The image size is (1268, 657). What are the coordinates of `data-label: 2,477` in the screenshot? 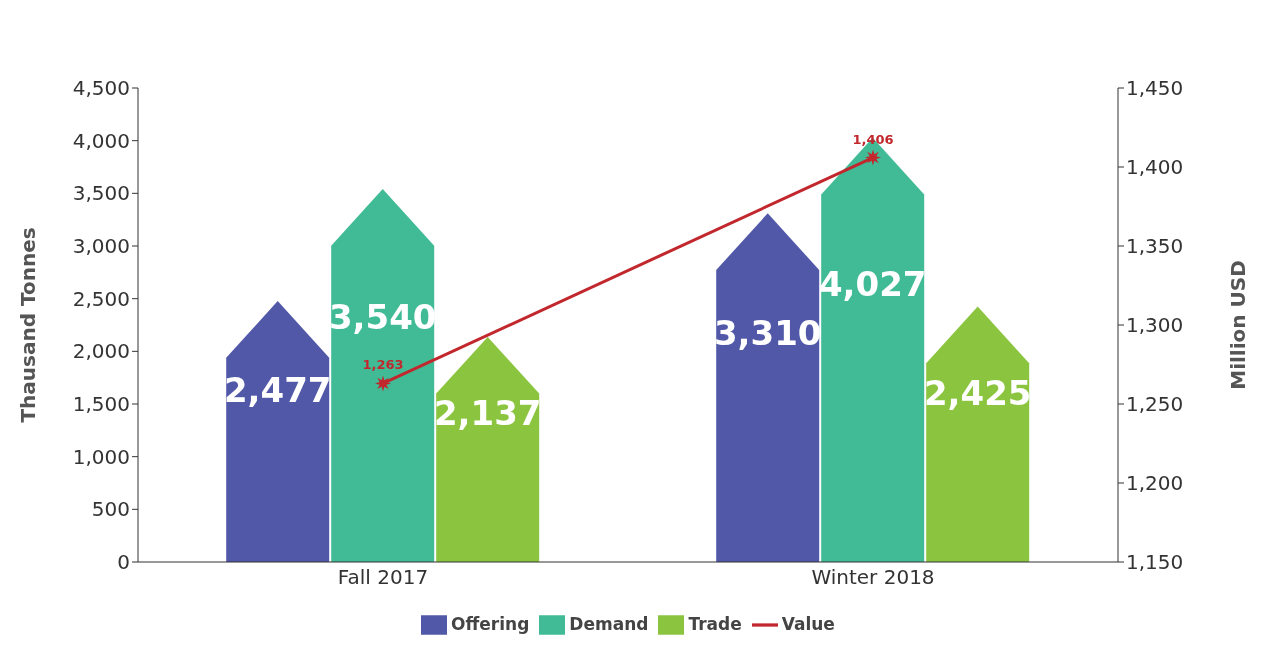 It's located at (277, 389).